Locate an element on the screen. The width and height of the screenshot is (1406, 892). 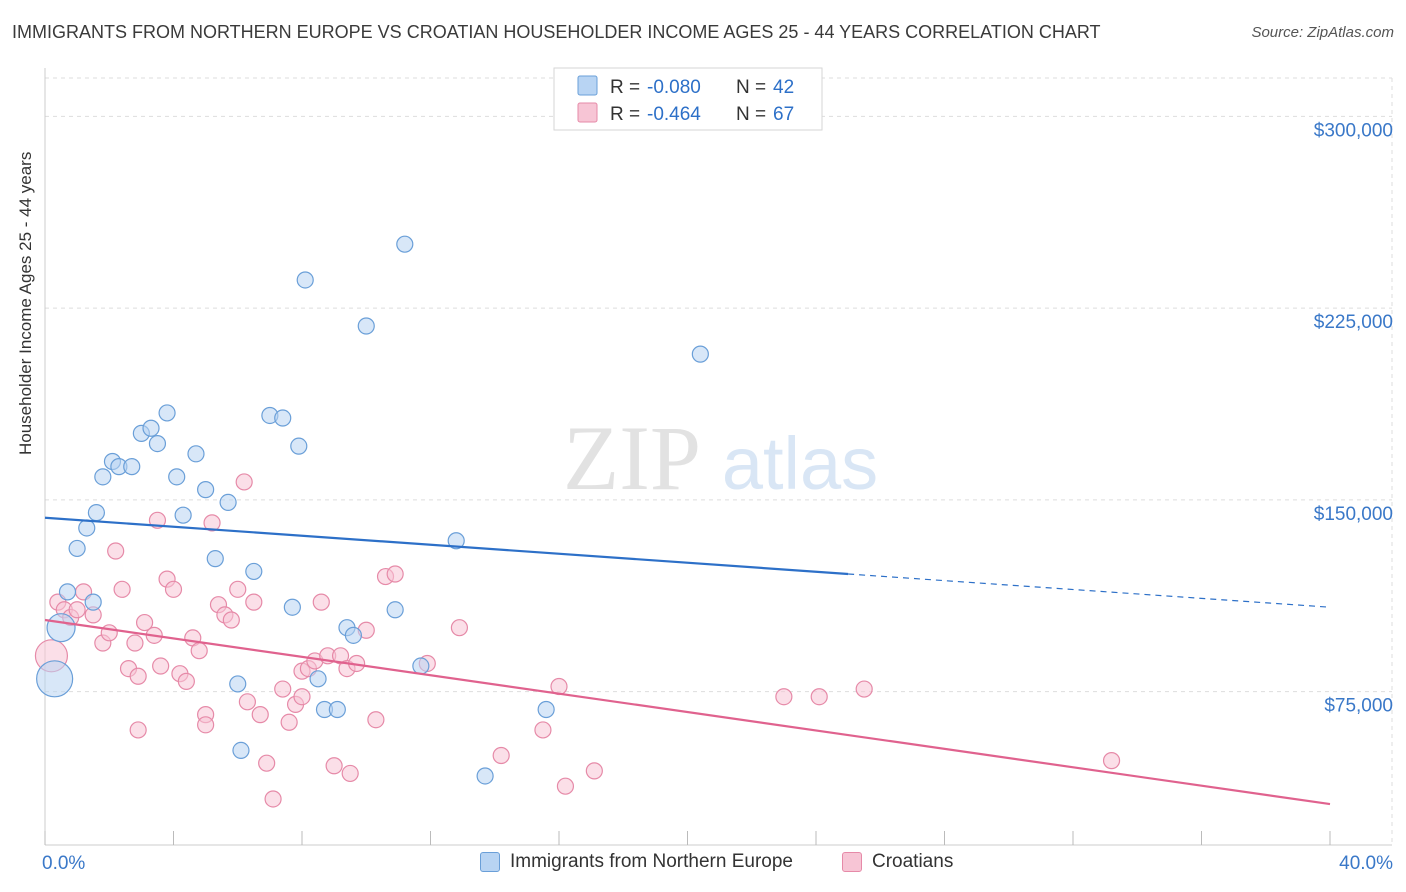
y-tick-label-1: $150,000 is located at coordinates (1353, 514).